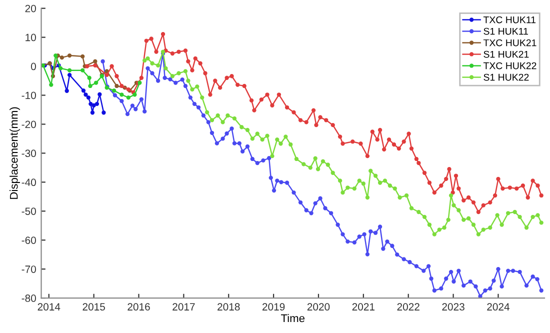 This screenshot has width=550, height=333. What do you see at coordinates (453, 307) in the screenshot?
I see `x-tick-label: 2023` at bounding box center [453, 307].